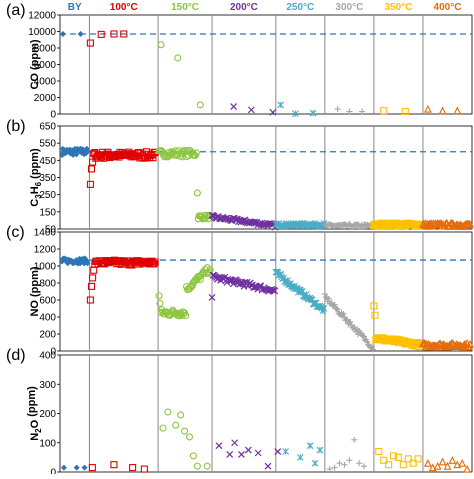 Image resolution: width=474 pixels, height=479 pixels. I want to click on y-tick-label: 300, so click(47, 385).